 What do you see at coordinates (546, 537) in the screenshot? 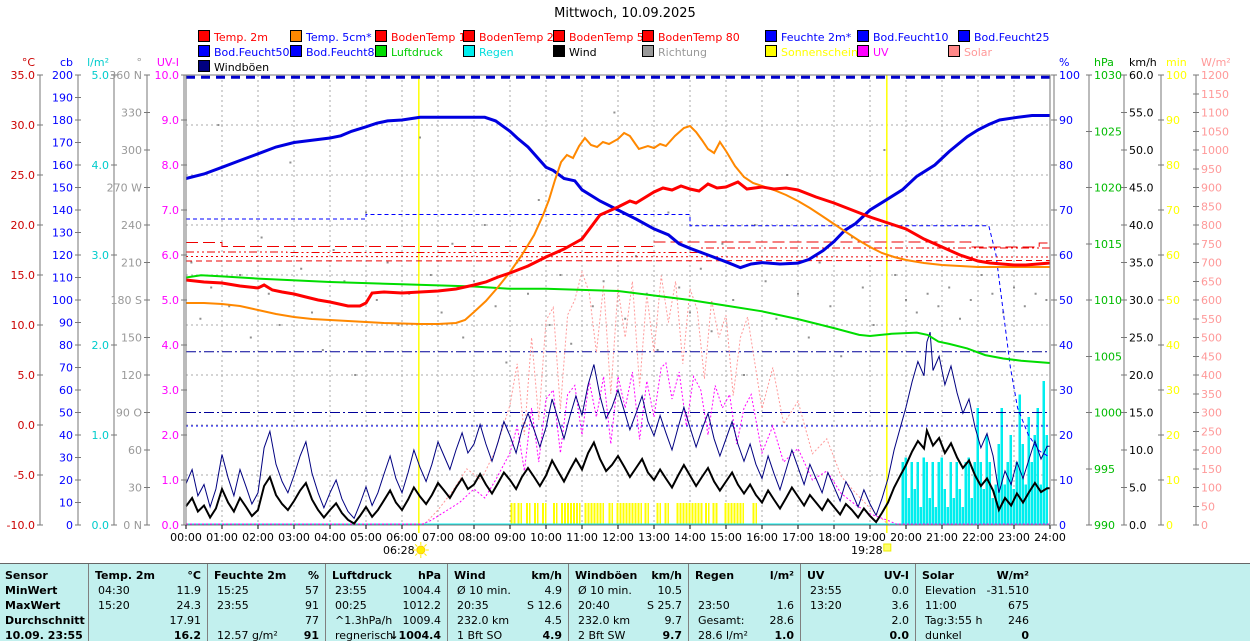
I see `x-tick-label: 10:00` at bounding box center [546, 537].